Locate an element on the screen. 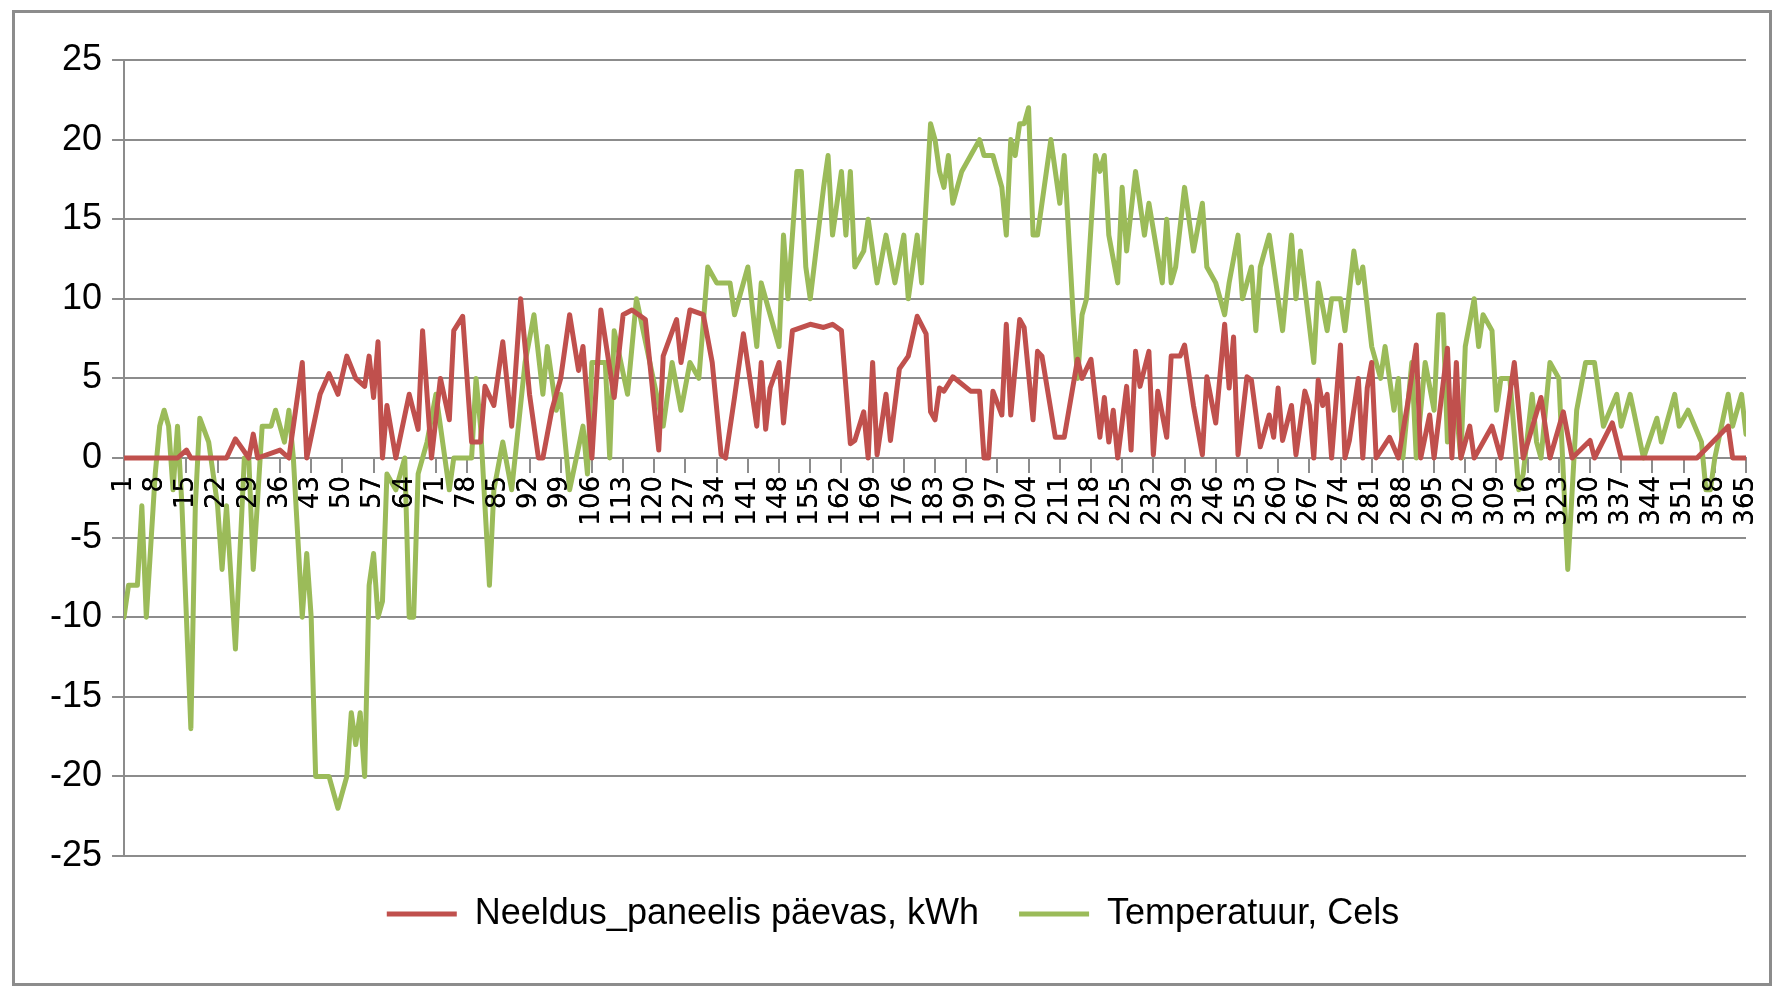 Image resolution: width=1784 pixels, height=992 pixels. y-tick-label: -25 is located at coordinates (76, 853).